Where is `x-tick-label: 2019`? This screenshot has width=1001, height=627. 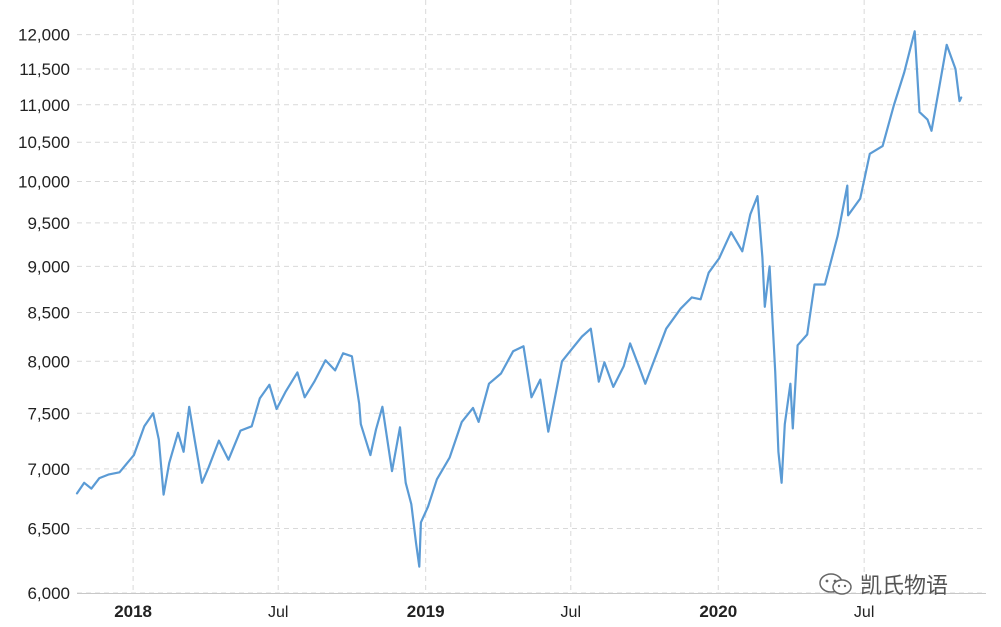 x-tick-label: 2019 is located at coordinates (426, 611).